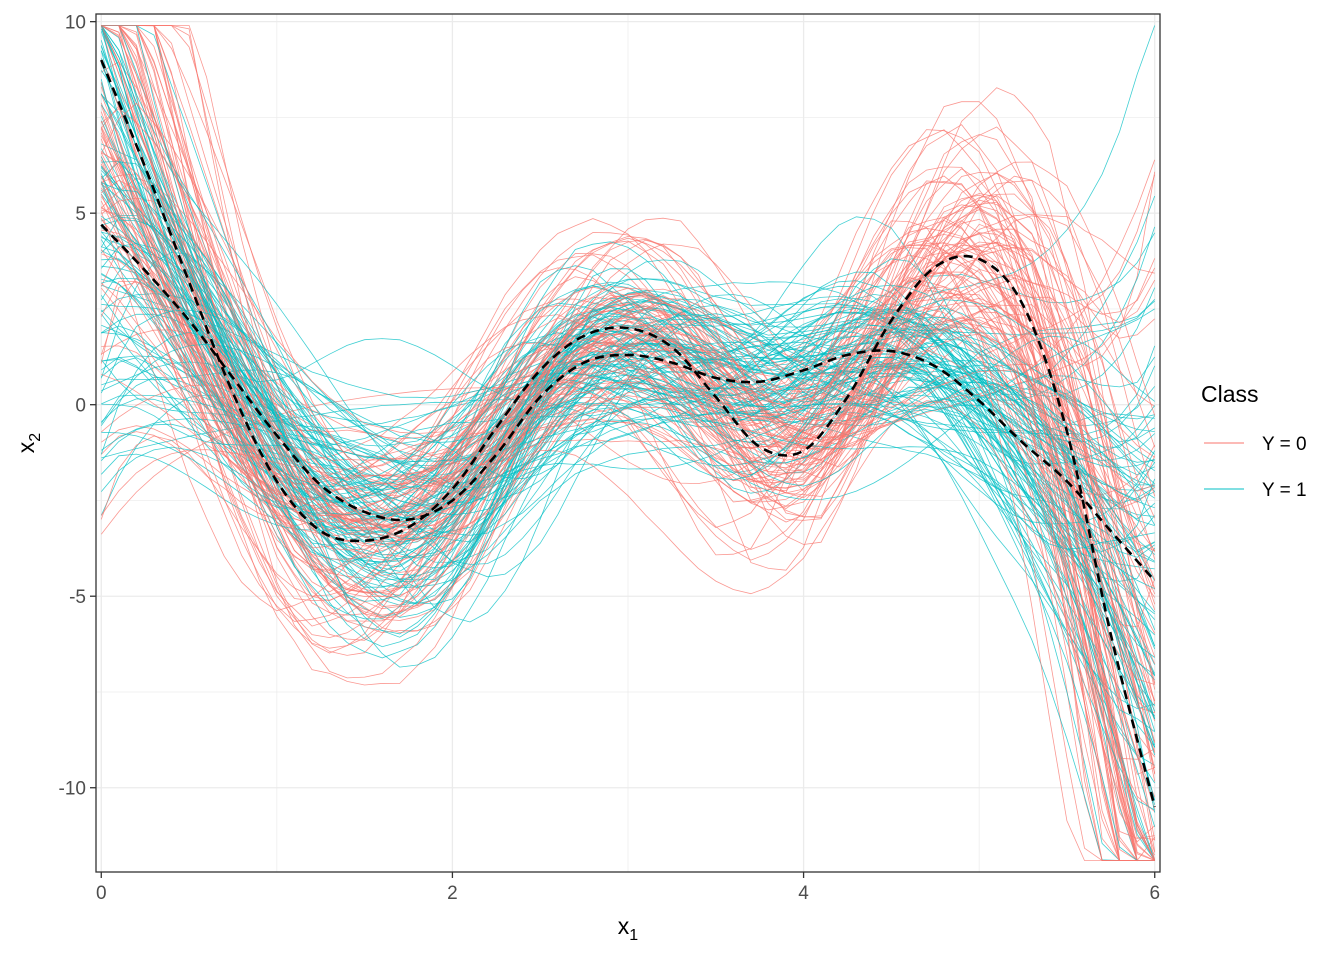  What do you see at coordinates (1230, 394) in the screenshot?
I see `legend-title: Class` at bounding box center [1230, 394].